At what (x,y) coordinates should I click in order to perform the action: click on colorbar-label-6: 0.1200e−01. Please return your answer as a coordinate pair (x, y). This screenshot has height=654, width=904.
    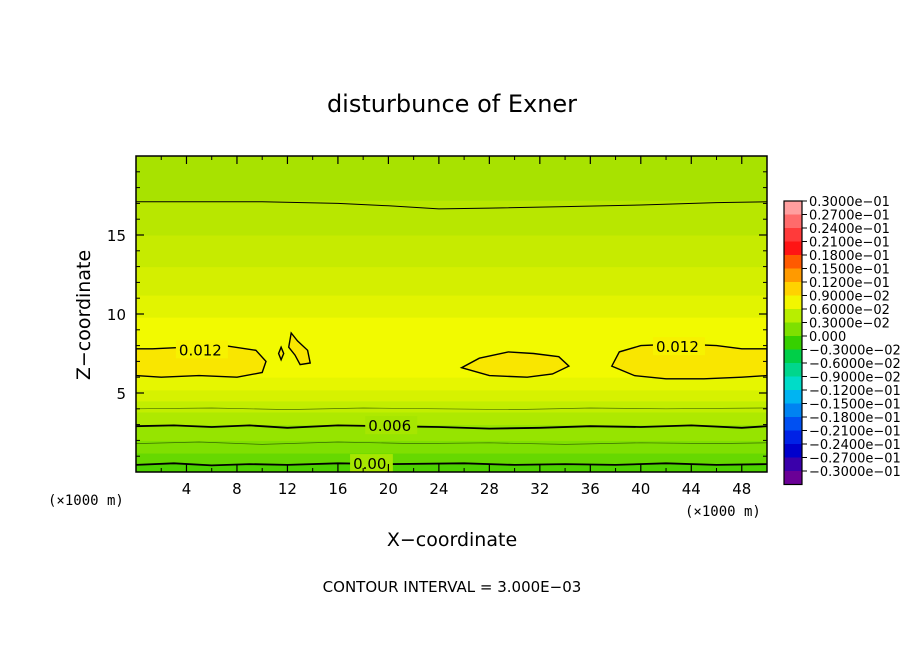
    Looking at the image, I should click on (849, 283).